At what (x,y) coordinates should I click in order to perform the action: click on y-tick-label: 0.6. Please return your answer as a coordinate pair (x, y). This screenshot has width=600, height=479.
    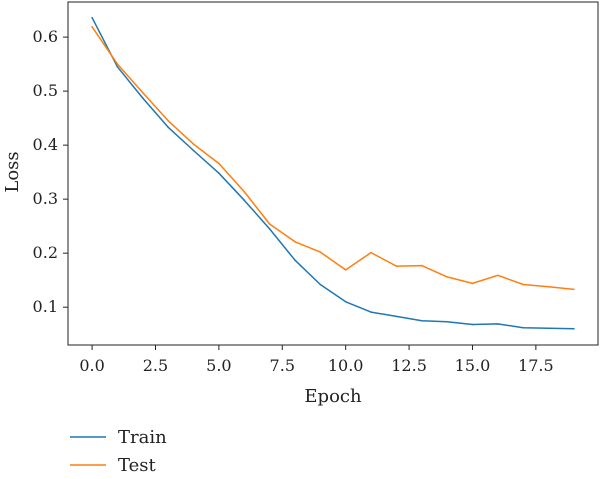
    Looking at the image, I should click on (45, 36).